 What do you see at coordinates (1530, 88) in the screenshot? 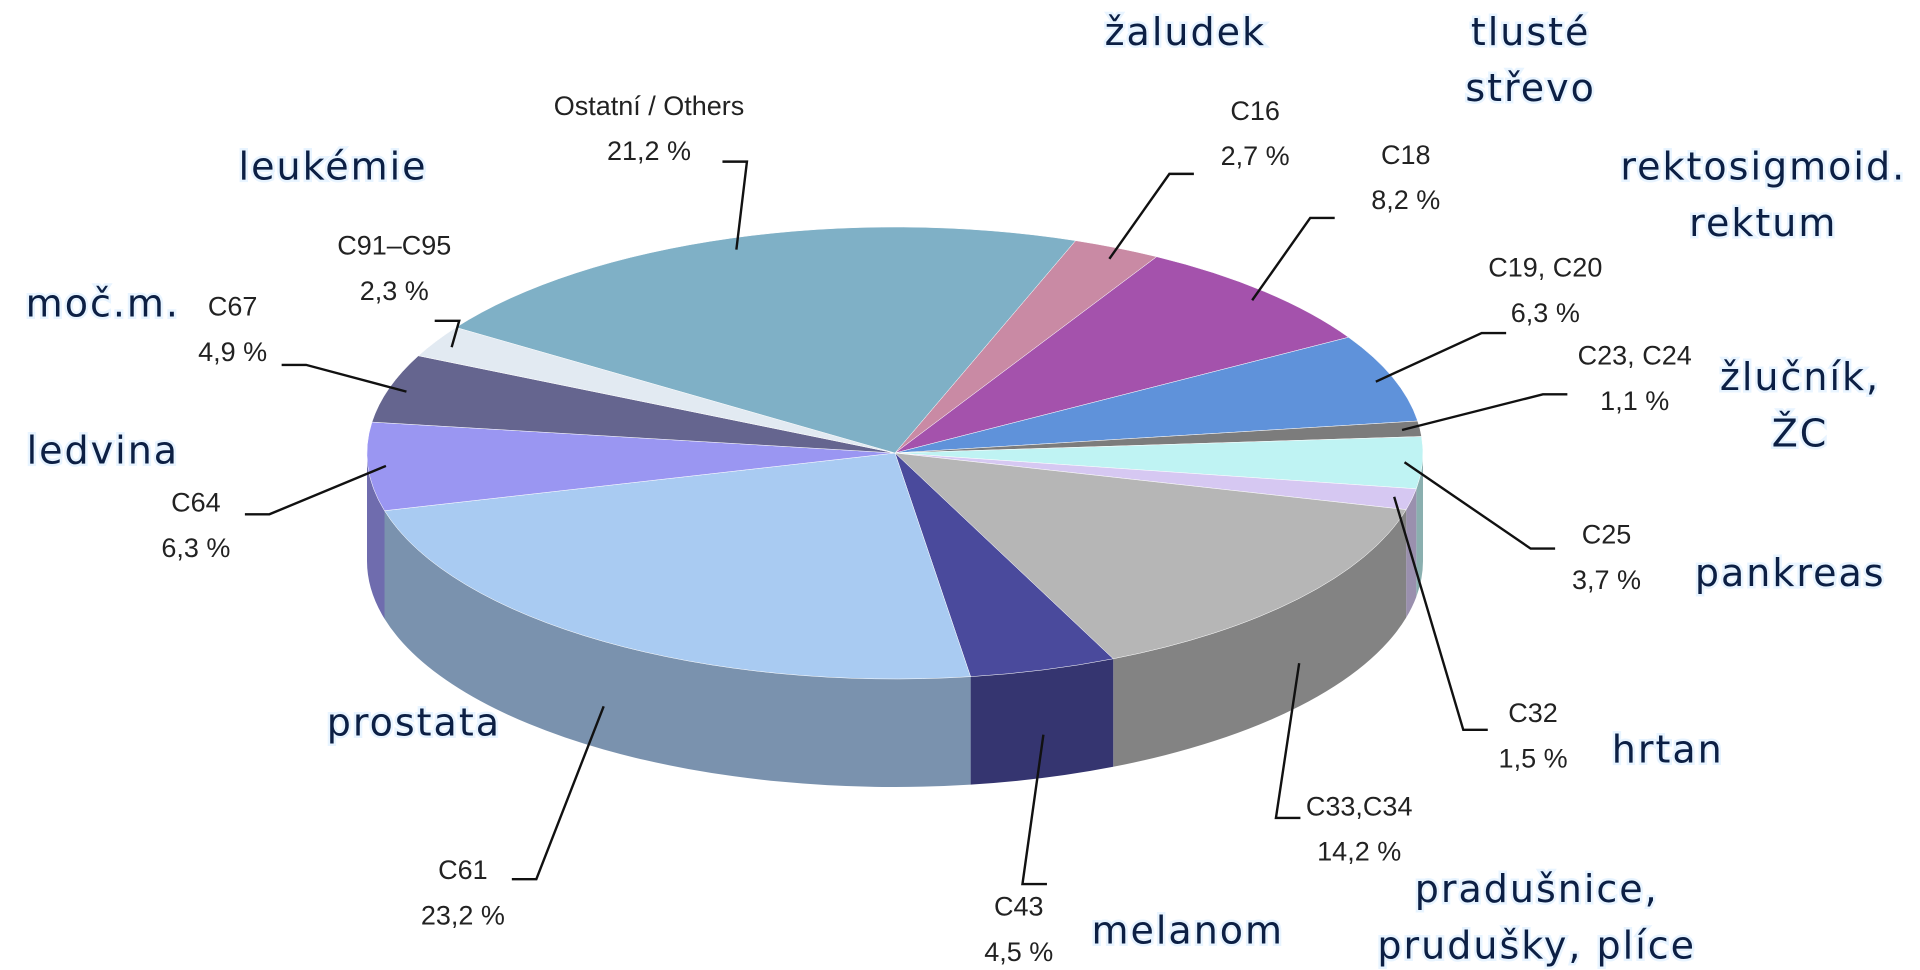
I see `organ-name: střevo` at bounding box center [1530, 88].